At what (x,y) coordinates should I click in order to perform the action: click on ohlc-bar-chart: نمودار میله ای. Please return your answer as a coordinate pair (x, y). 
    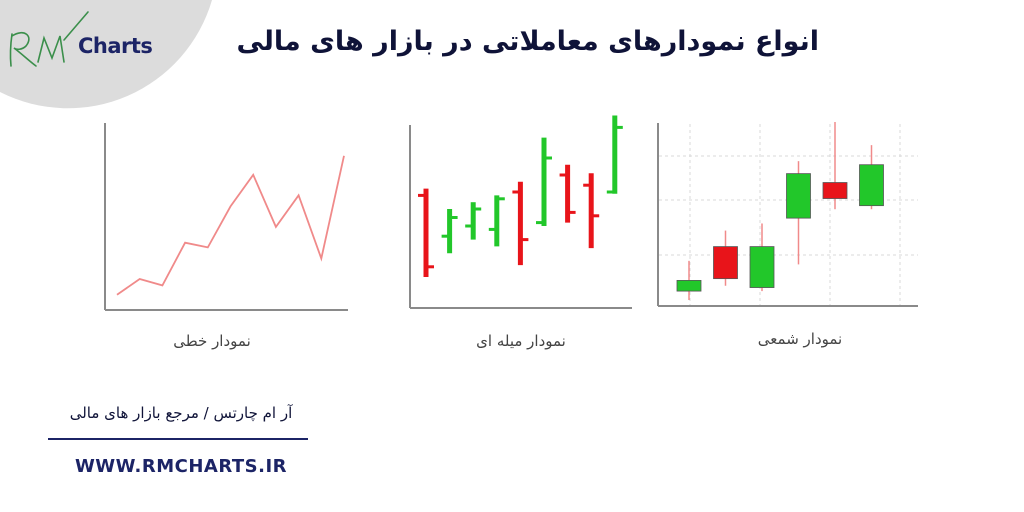
    Looking at the image, I should click on (520, 232).